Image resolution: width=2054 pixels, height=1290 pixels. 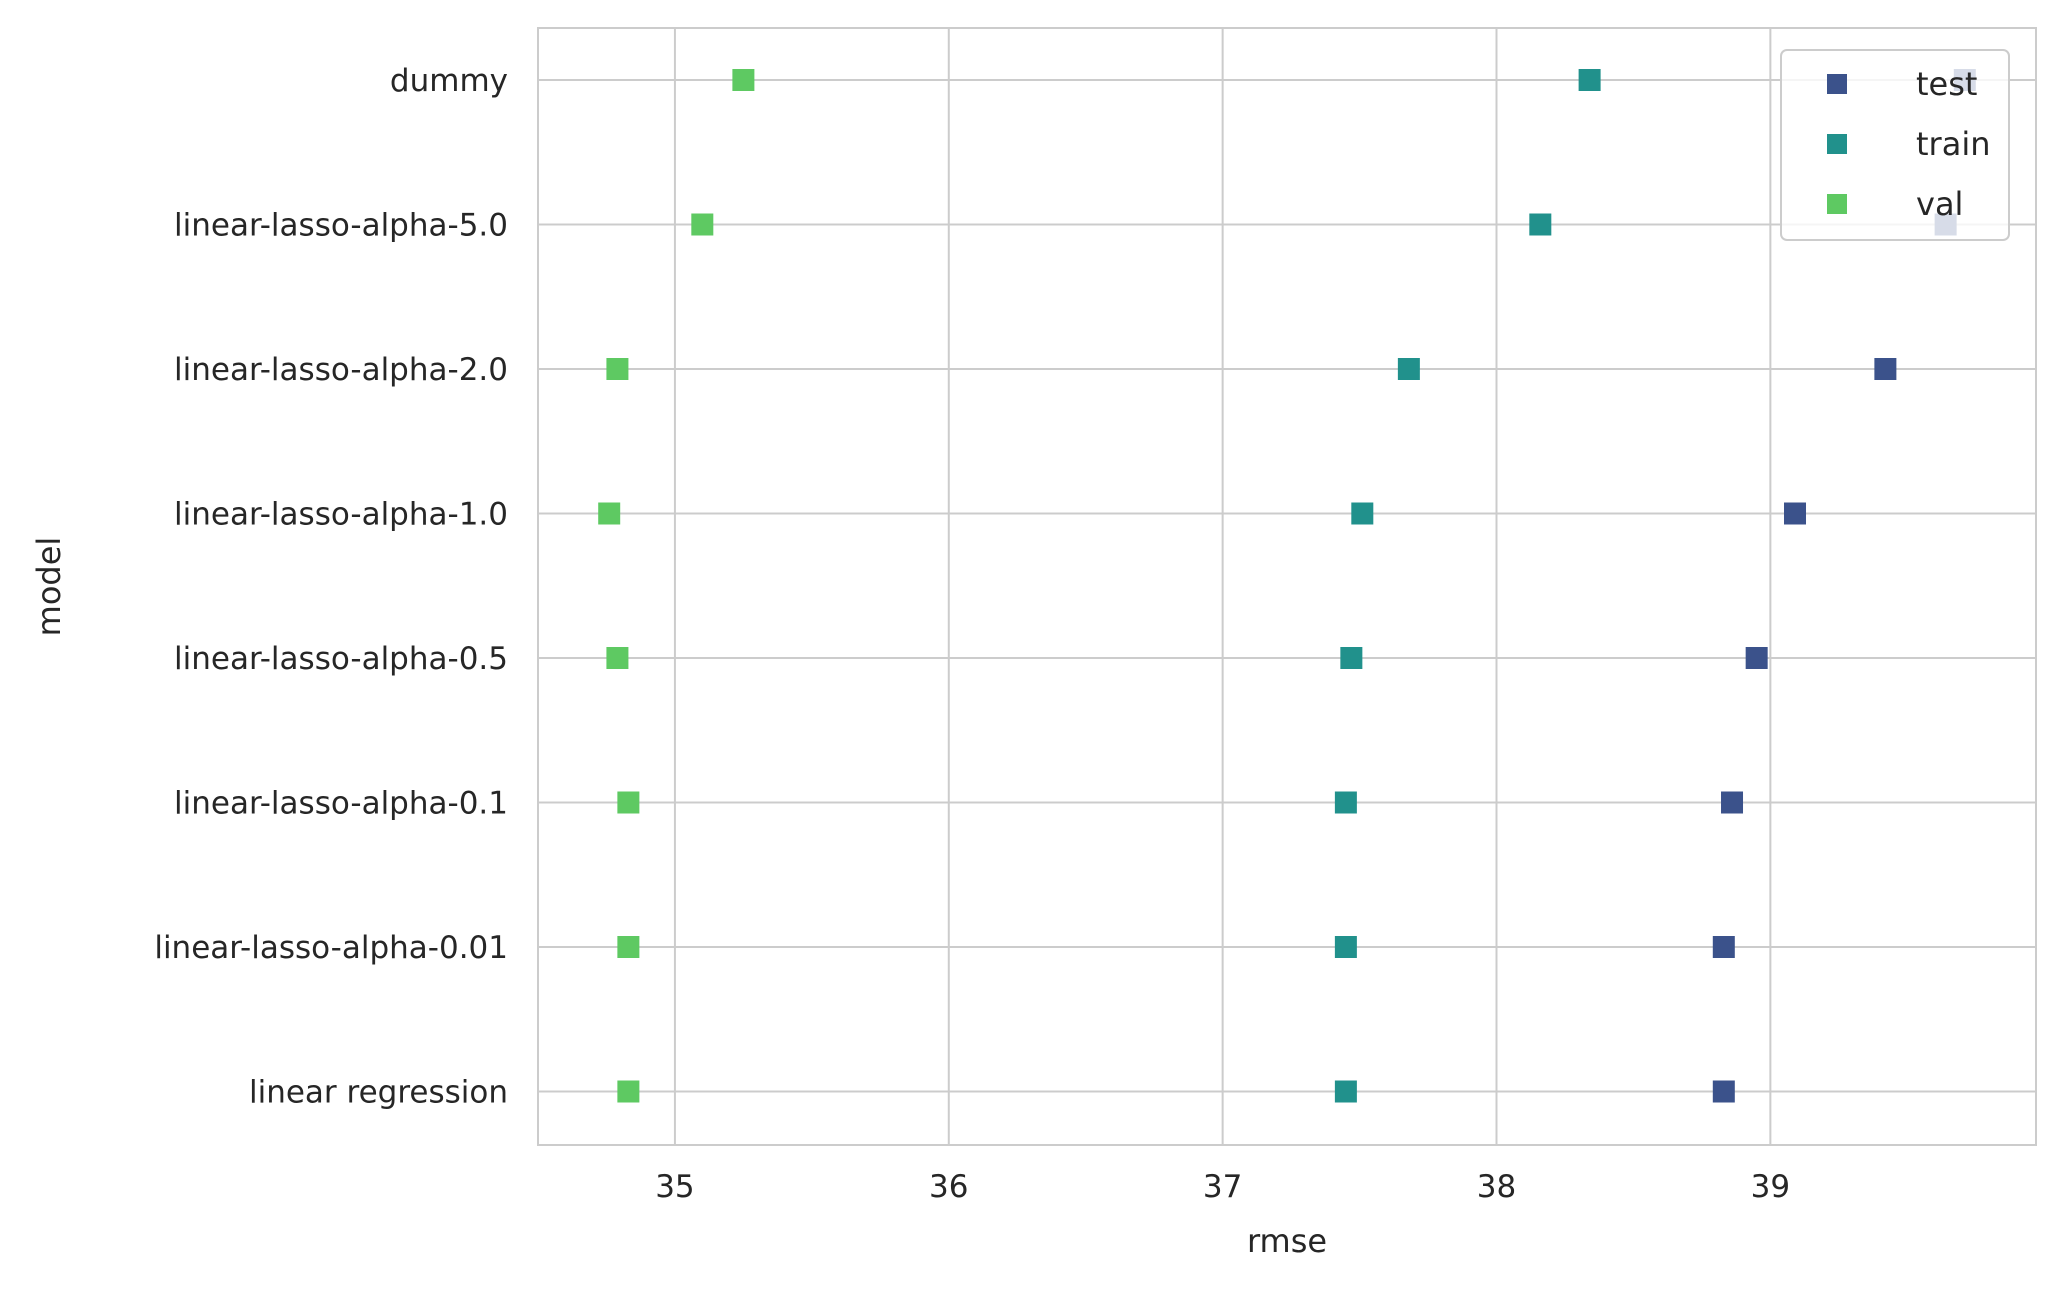 What do you see at coordinates (331, 948) in the screenshot?
I see `y-tick-label: linear-lasso-alpha-0.01` at bounding box center [331, 948].